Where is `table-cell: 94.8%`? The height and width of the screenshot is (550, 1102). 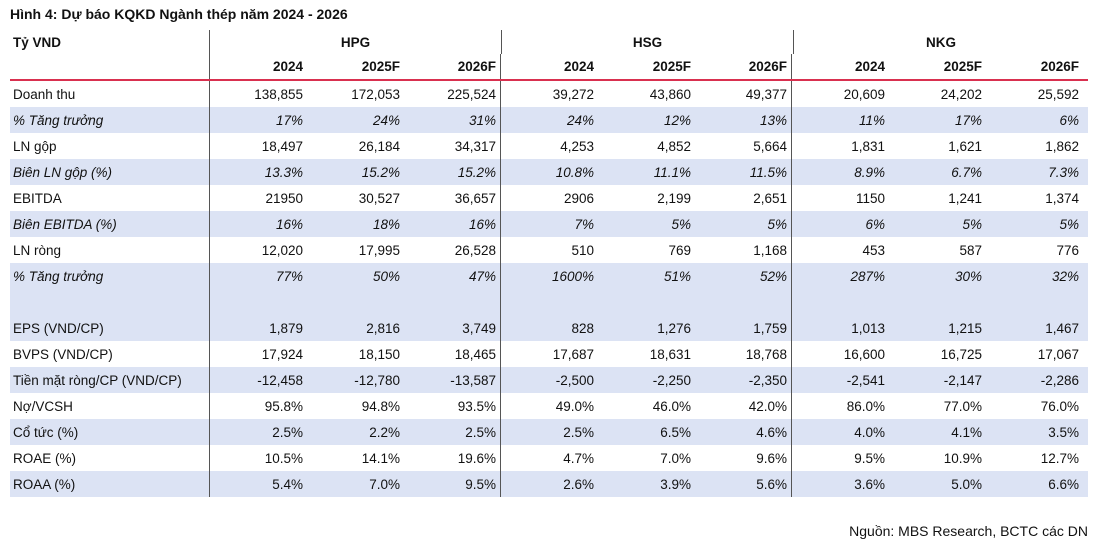
table-cell: 94.8% is located at coordinates (380, 406).